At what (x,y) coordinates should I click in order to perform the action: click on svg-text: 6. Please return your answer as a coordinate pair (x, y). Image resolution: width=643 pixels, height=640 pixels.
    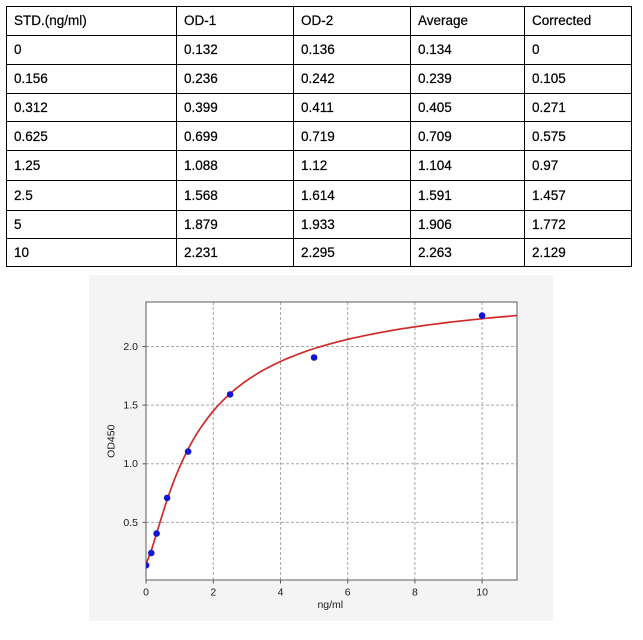
    Looking at the image, I should click on (348, 593).